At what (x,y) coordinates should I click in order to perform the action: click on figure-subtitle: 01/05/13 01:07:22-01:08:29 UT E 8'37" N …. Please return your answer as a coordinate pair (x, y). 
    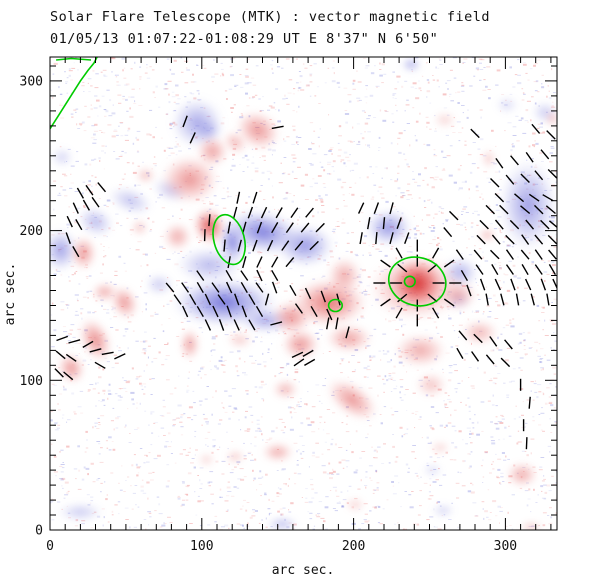
    Looking at the image, I should click on (244, 39).